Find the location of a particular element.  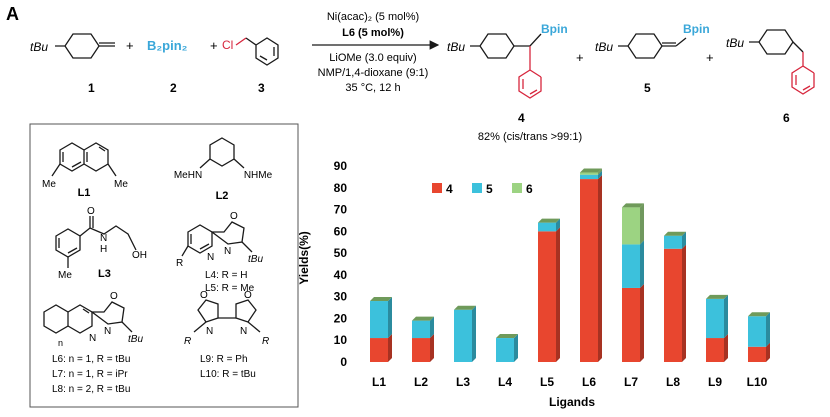

condition-temperature: 35 °C, 12 h is located at coordinates (372, 88).